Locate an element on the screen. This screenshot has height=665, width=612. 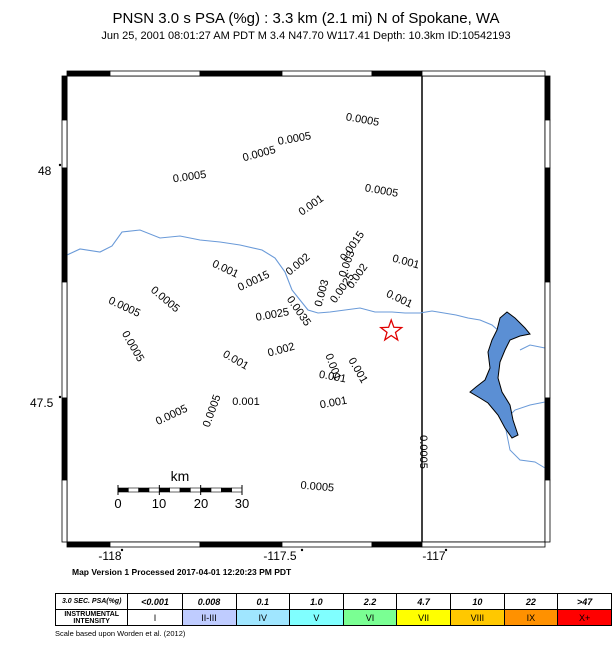
scale-credit: Scale based upon Worden et al. (2012) is located at coordinates (120, 633).